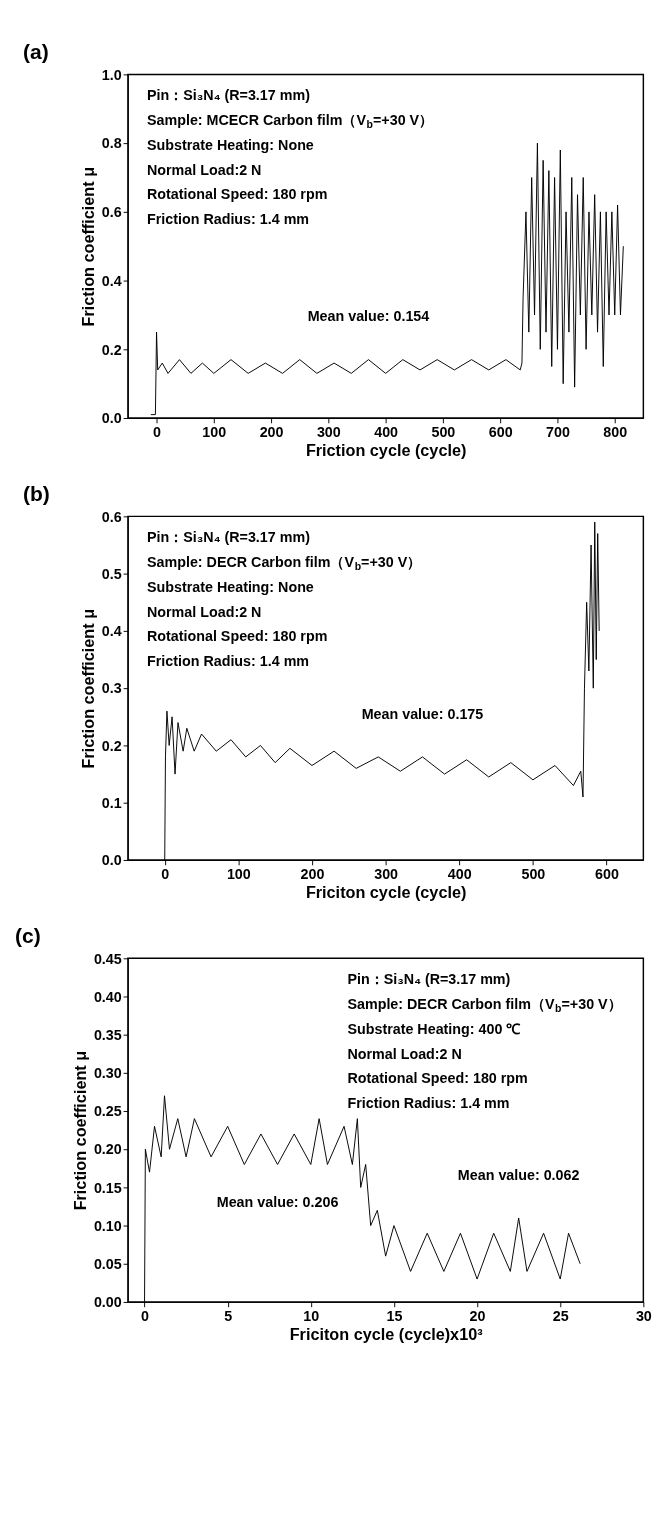 The image size is (672, 1516). Describe the element at coordinates (107, 1302) in the screenshot. I see `y-tick-label: 0.00` at that location.